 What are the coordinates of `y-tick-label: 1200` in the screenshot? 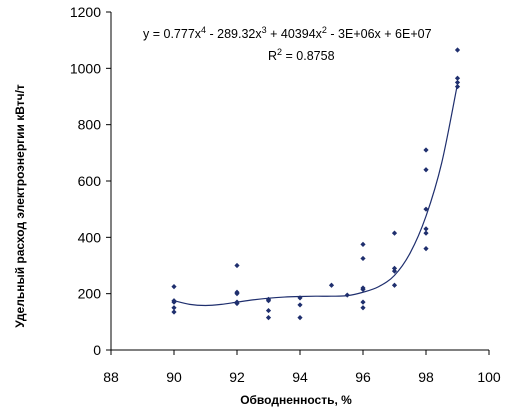 It's located at (85, 12).